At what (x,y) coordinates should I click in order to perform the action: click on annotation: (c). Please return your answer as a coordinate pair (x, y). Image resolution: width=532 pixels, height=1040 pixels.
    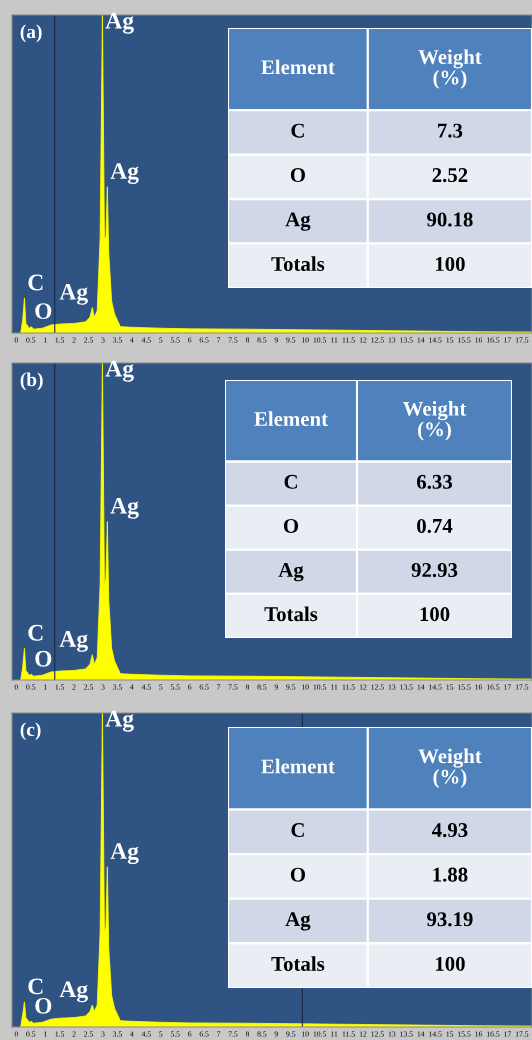
    Looking at the image, I should click on (30, 731).